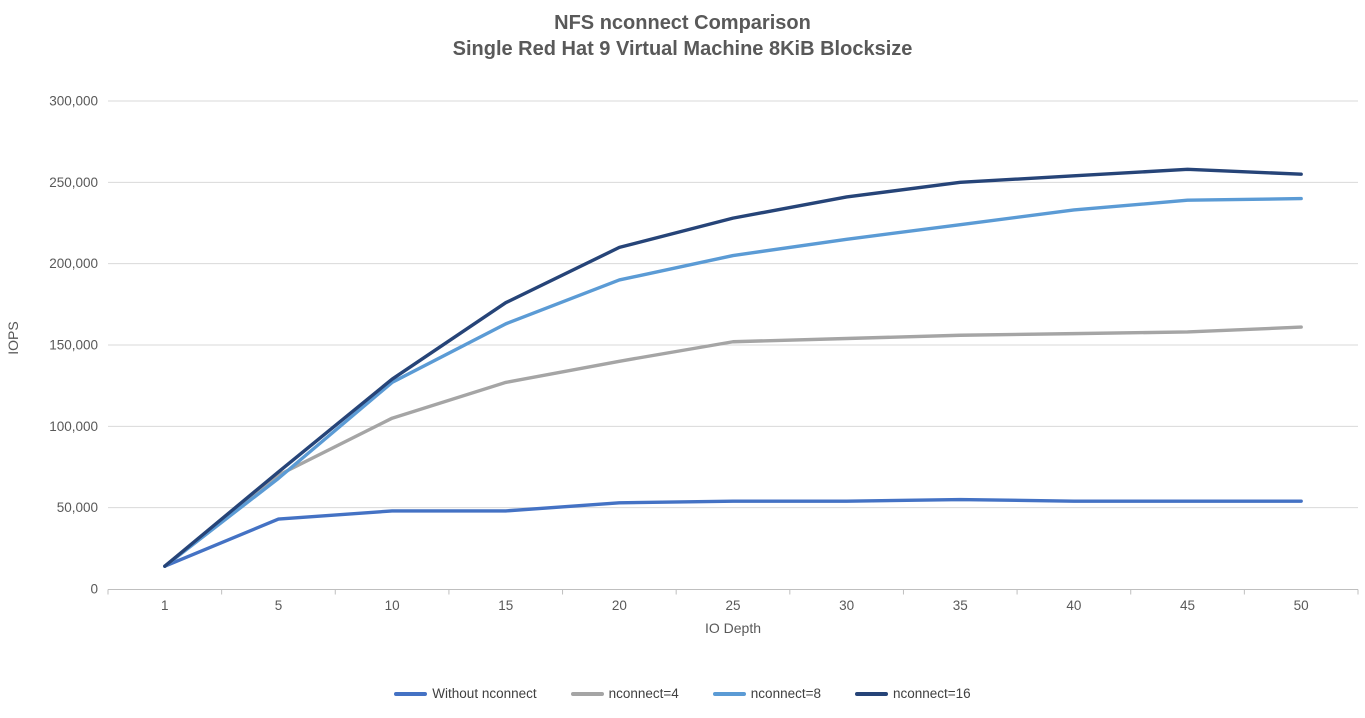 Image resolution: width=1365 pixels, height=718 pixels. I want to click on legend-item: nconnect=8, so click(766, 693).